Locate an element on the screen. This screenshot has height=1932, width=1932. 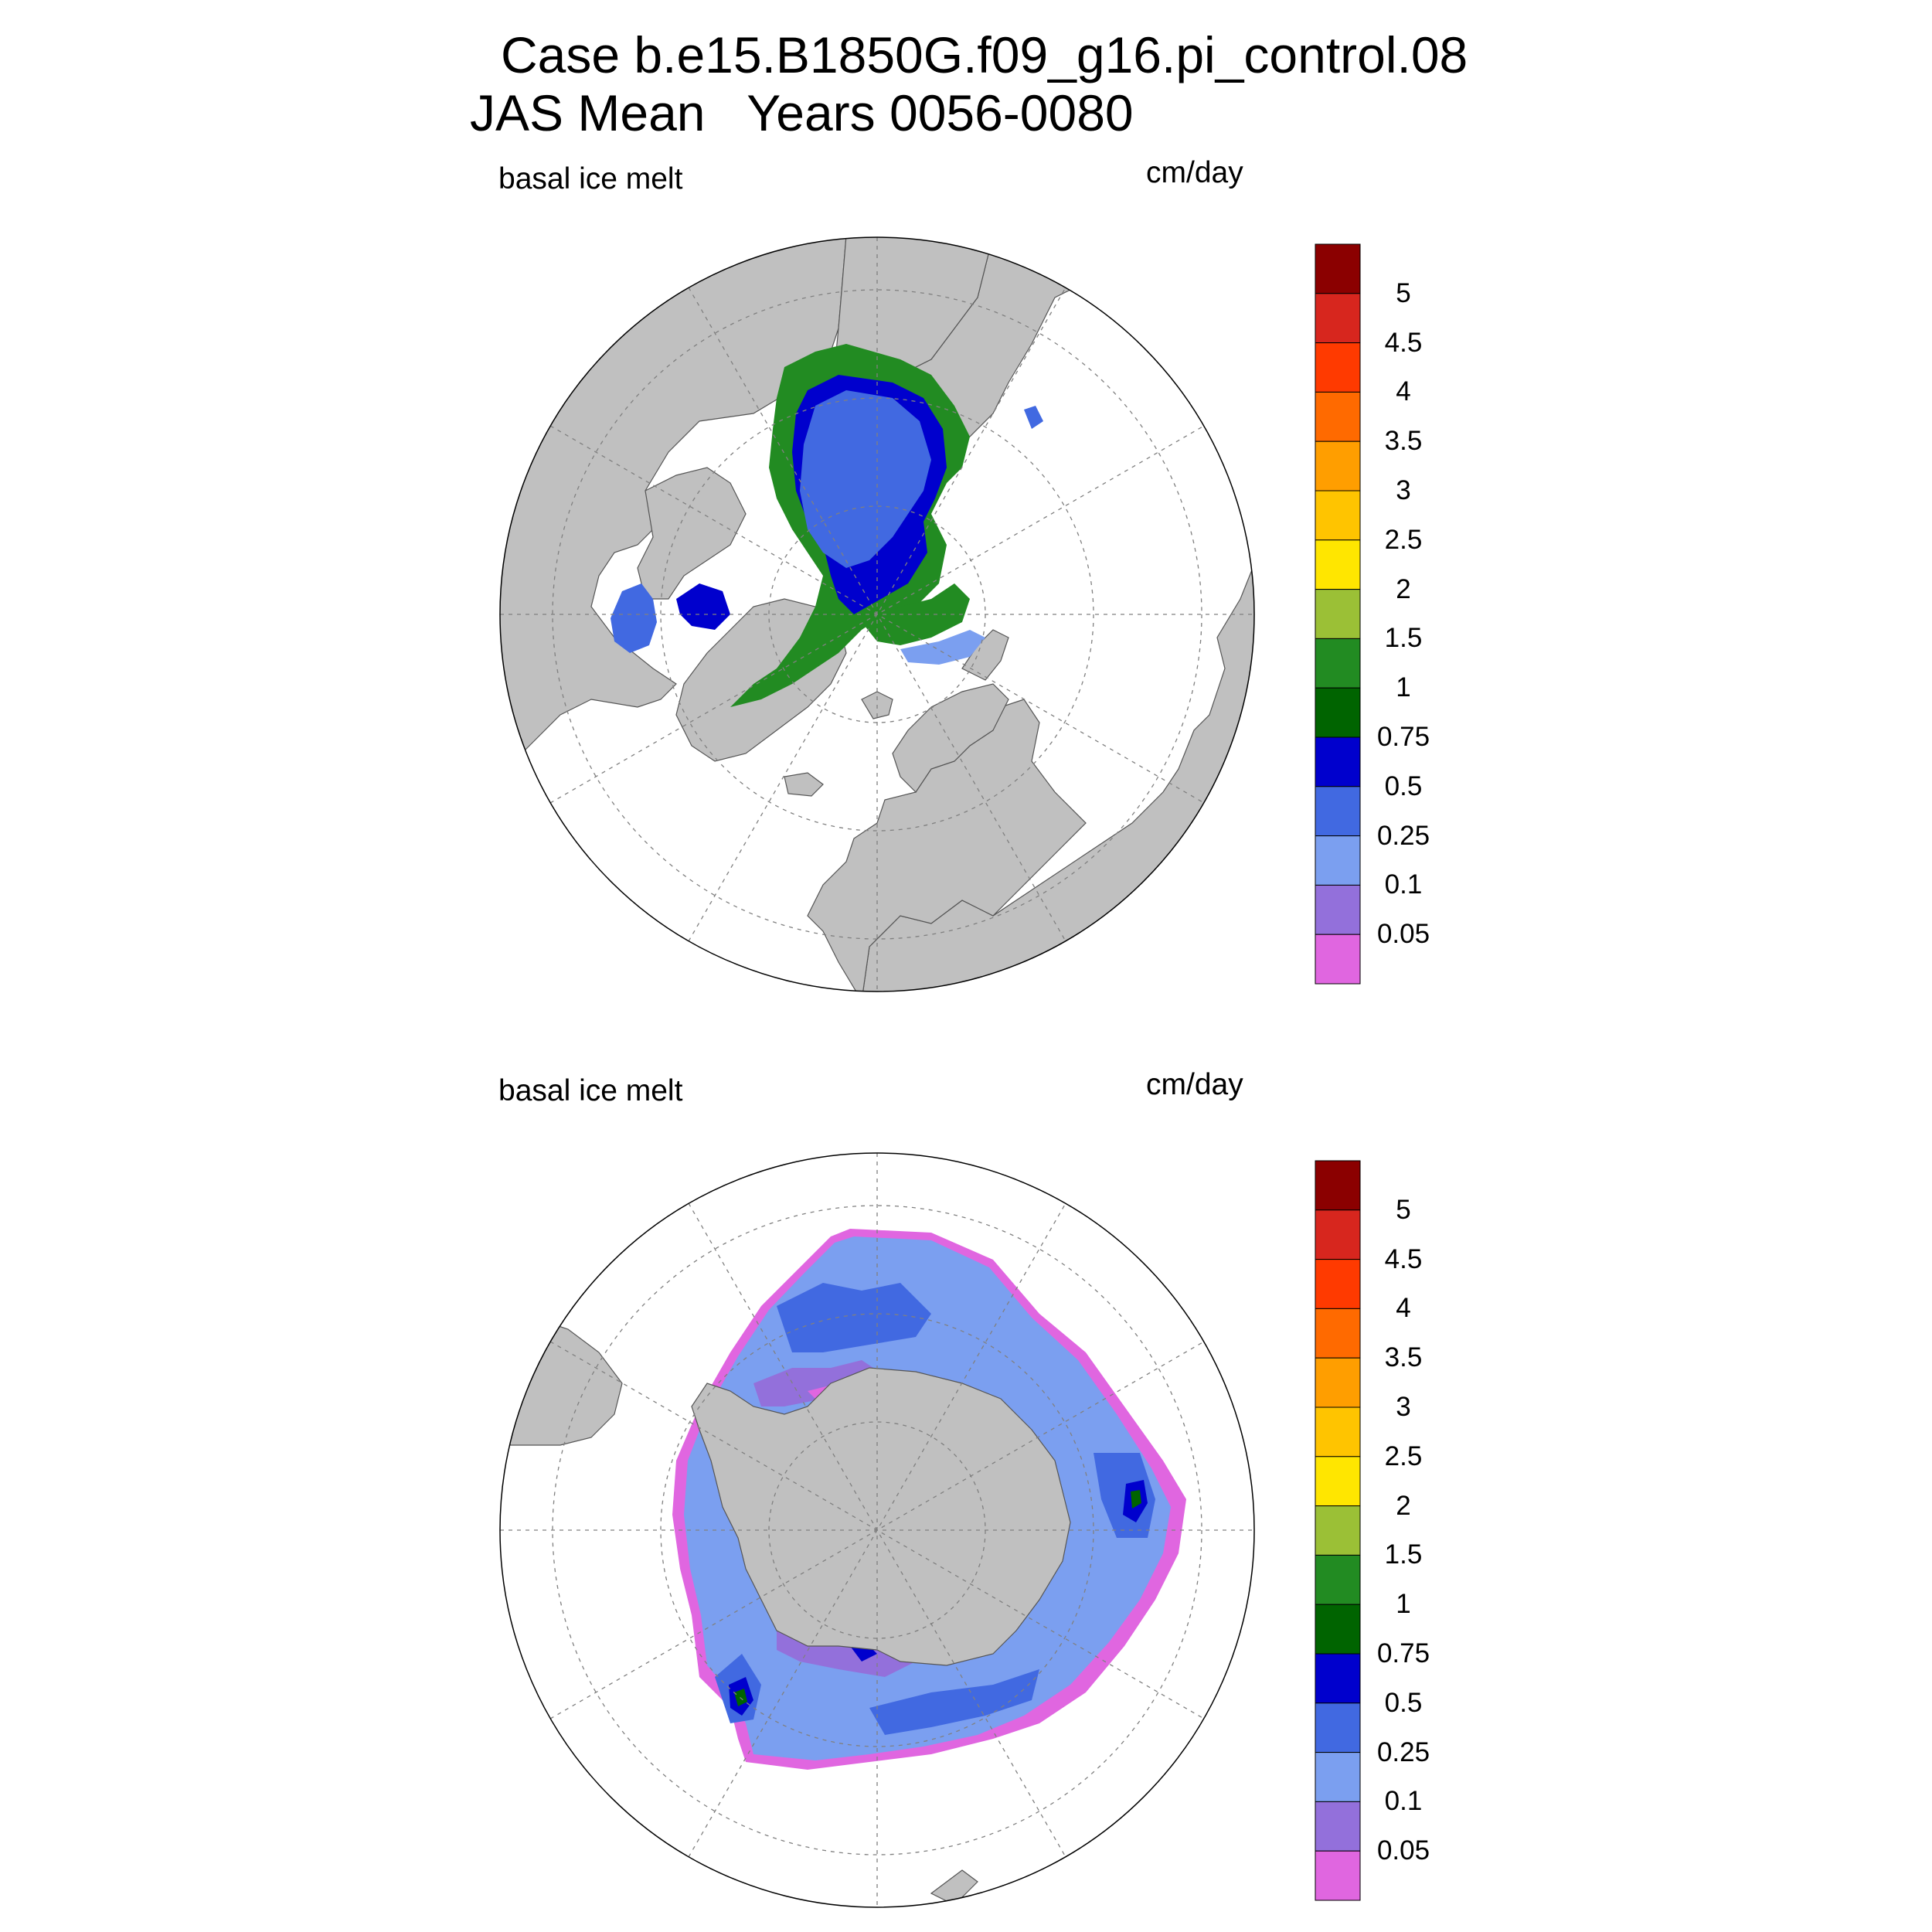
south-melt-weddell-purple is located at coordinates (819, 1383).